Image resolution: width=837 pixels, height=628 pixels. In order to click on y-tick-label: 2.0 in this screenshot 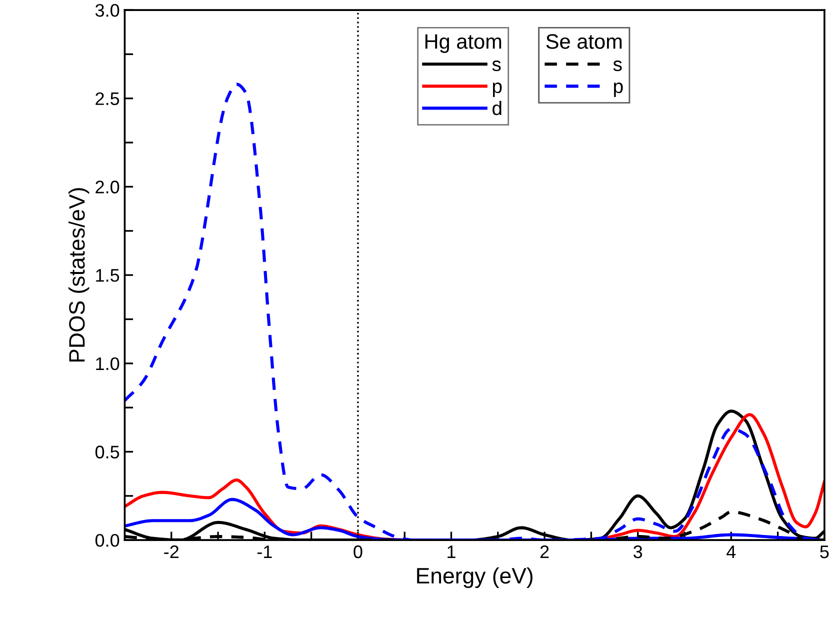, I will do `click(108, 187)`.